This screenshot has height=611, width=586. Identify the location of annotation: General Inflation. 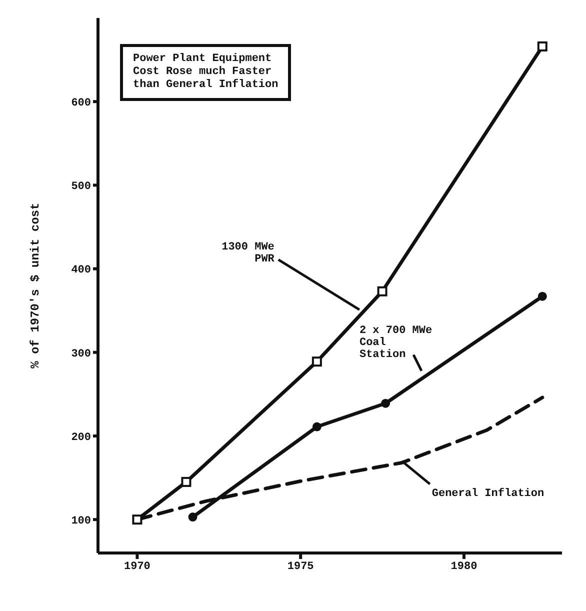
(488, 493).